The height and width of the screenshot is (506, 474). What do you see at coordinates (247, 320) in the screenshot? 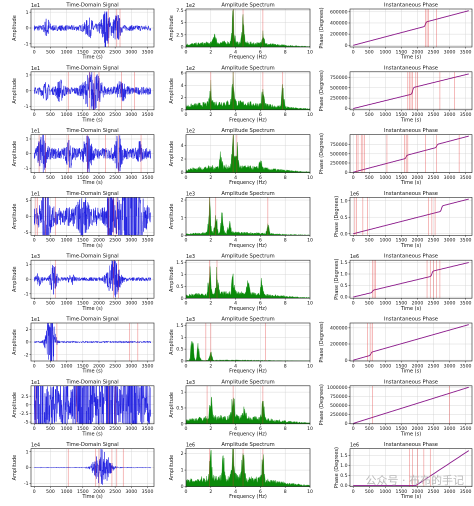
I see `subplot-title: Amplitude Spectrum` at bounding box center [247, 320].